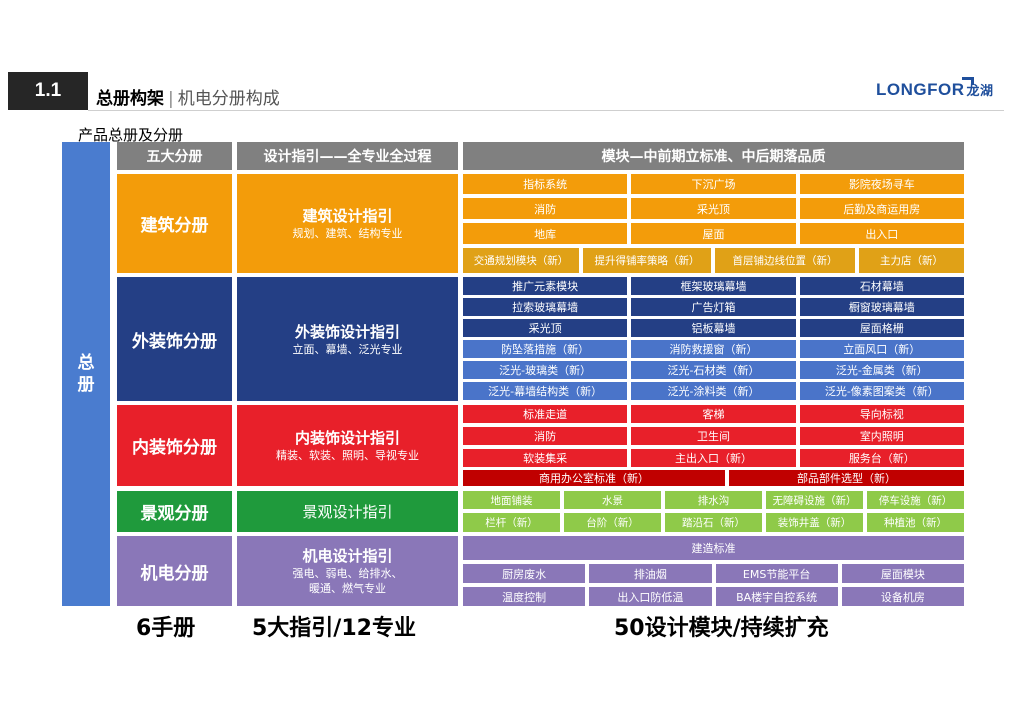  Describe the element at coordinates (594, 478) in the screenshot. I see `module-cell: 商用办公室标准（新）` at that location.